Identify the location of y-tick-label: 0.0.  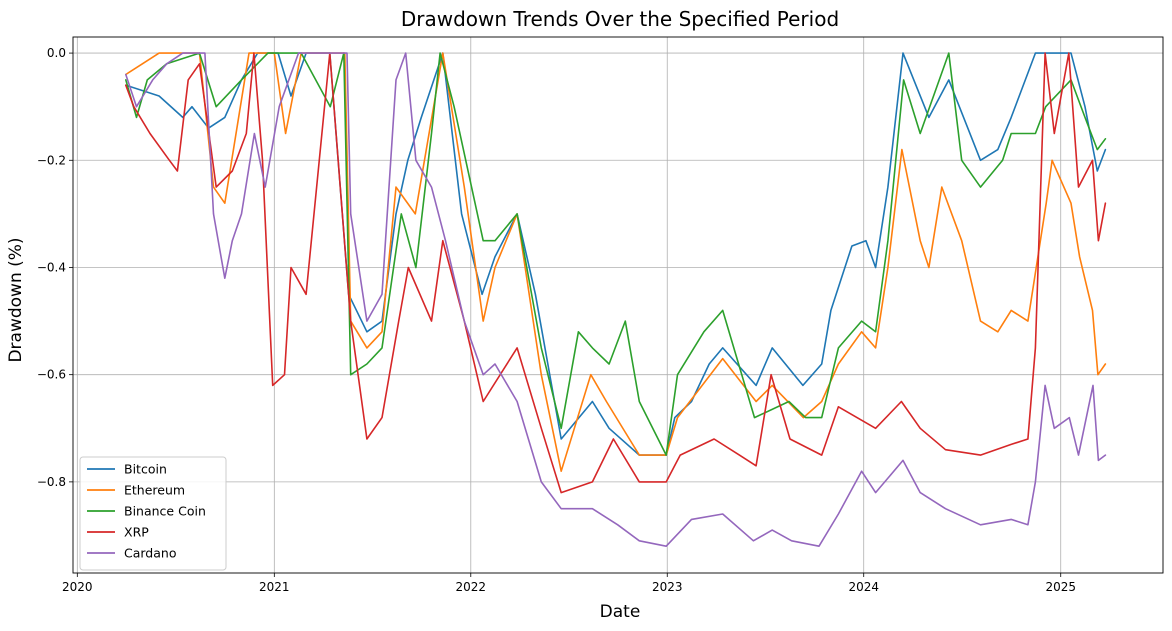
(56, 53).